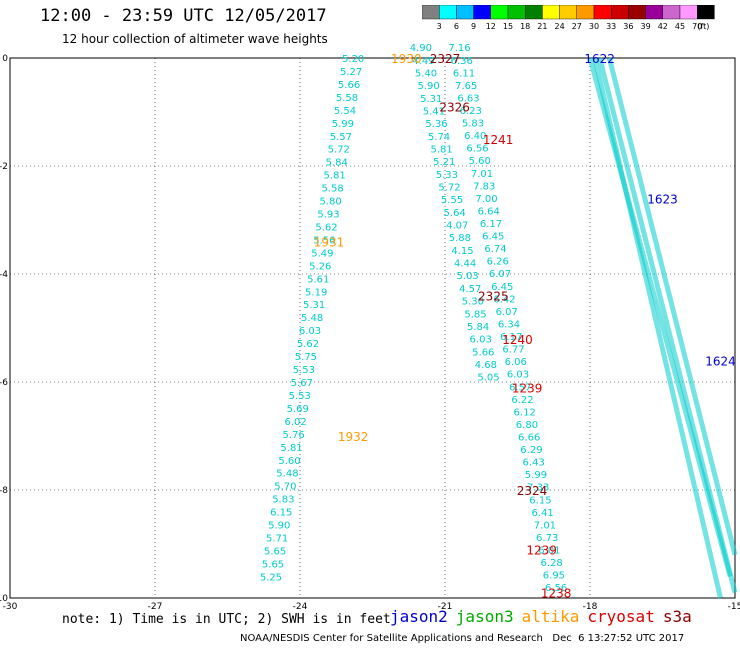 This screenshot has height=650, width=740. What do you see at coordinates (484, 616) in the screenshot?
I see `legend-entry-jason3: jason3` at bounding box center [484, 616].